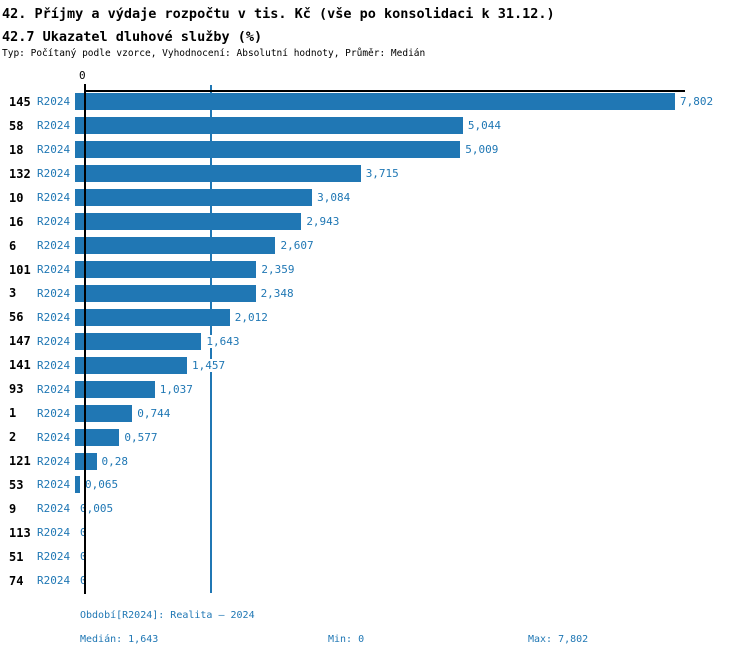 The image size is (750, 656). I want to click on row-bar-track: 1,037, so click(375, 389).